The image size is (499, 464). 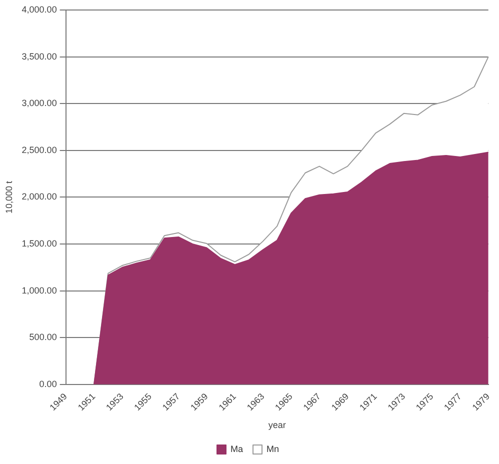 I want to click on y-tick-label: 2,500.00, so click(x=39, y=149).